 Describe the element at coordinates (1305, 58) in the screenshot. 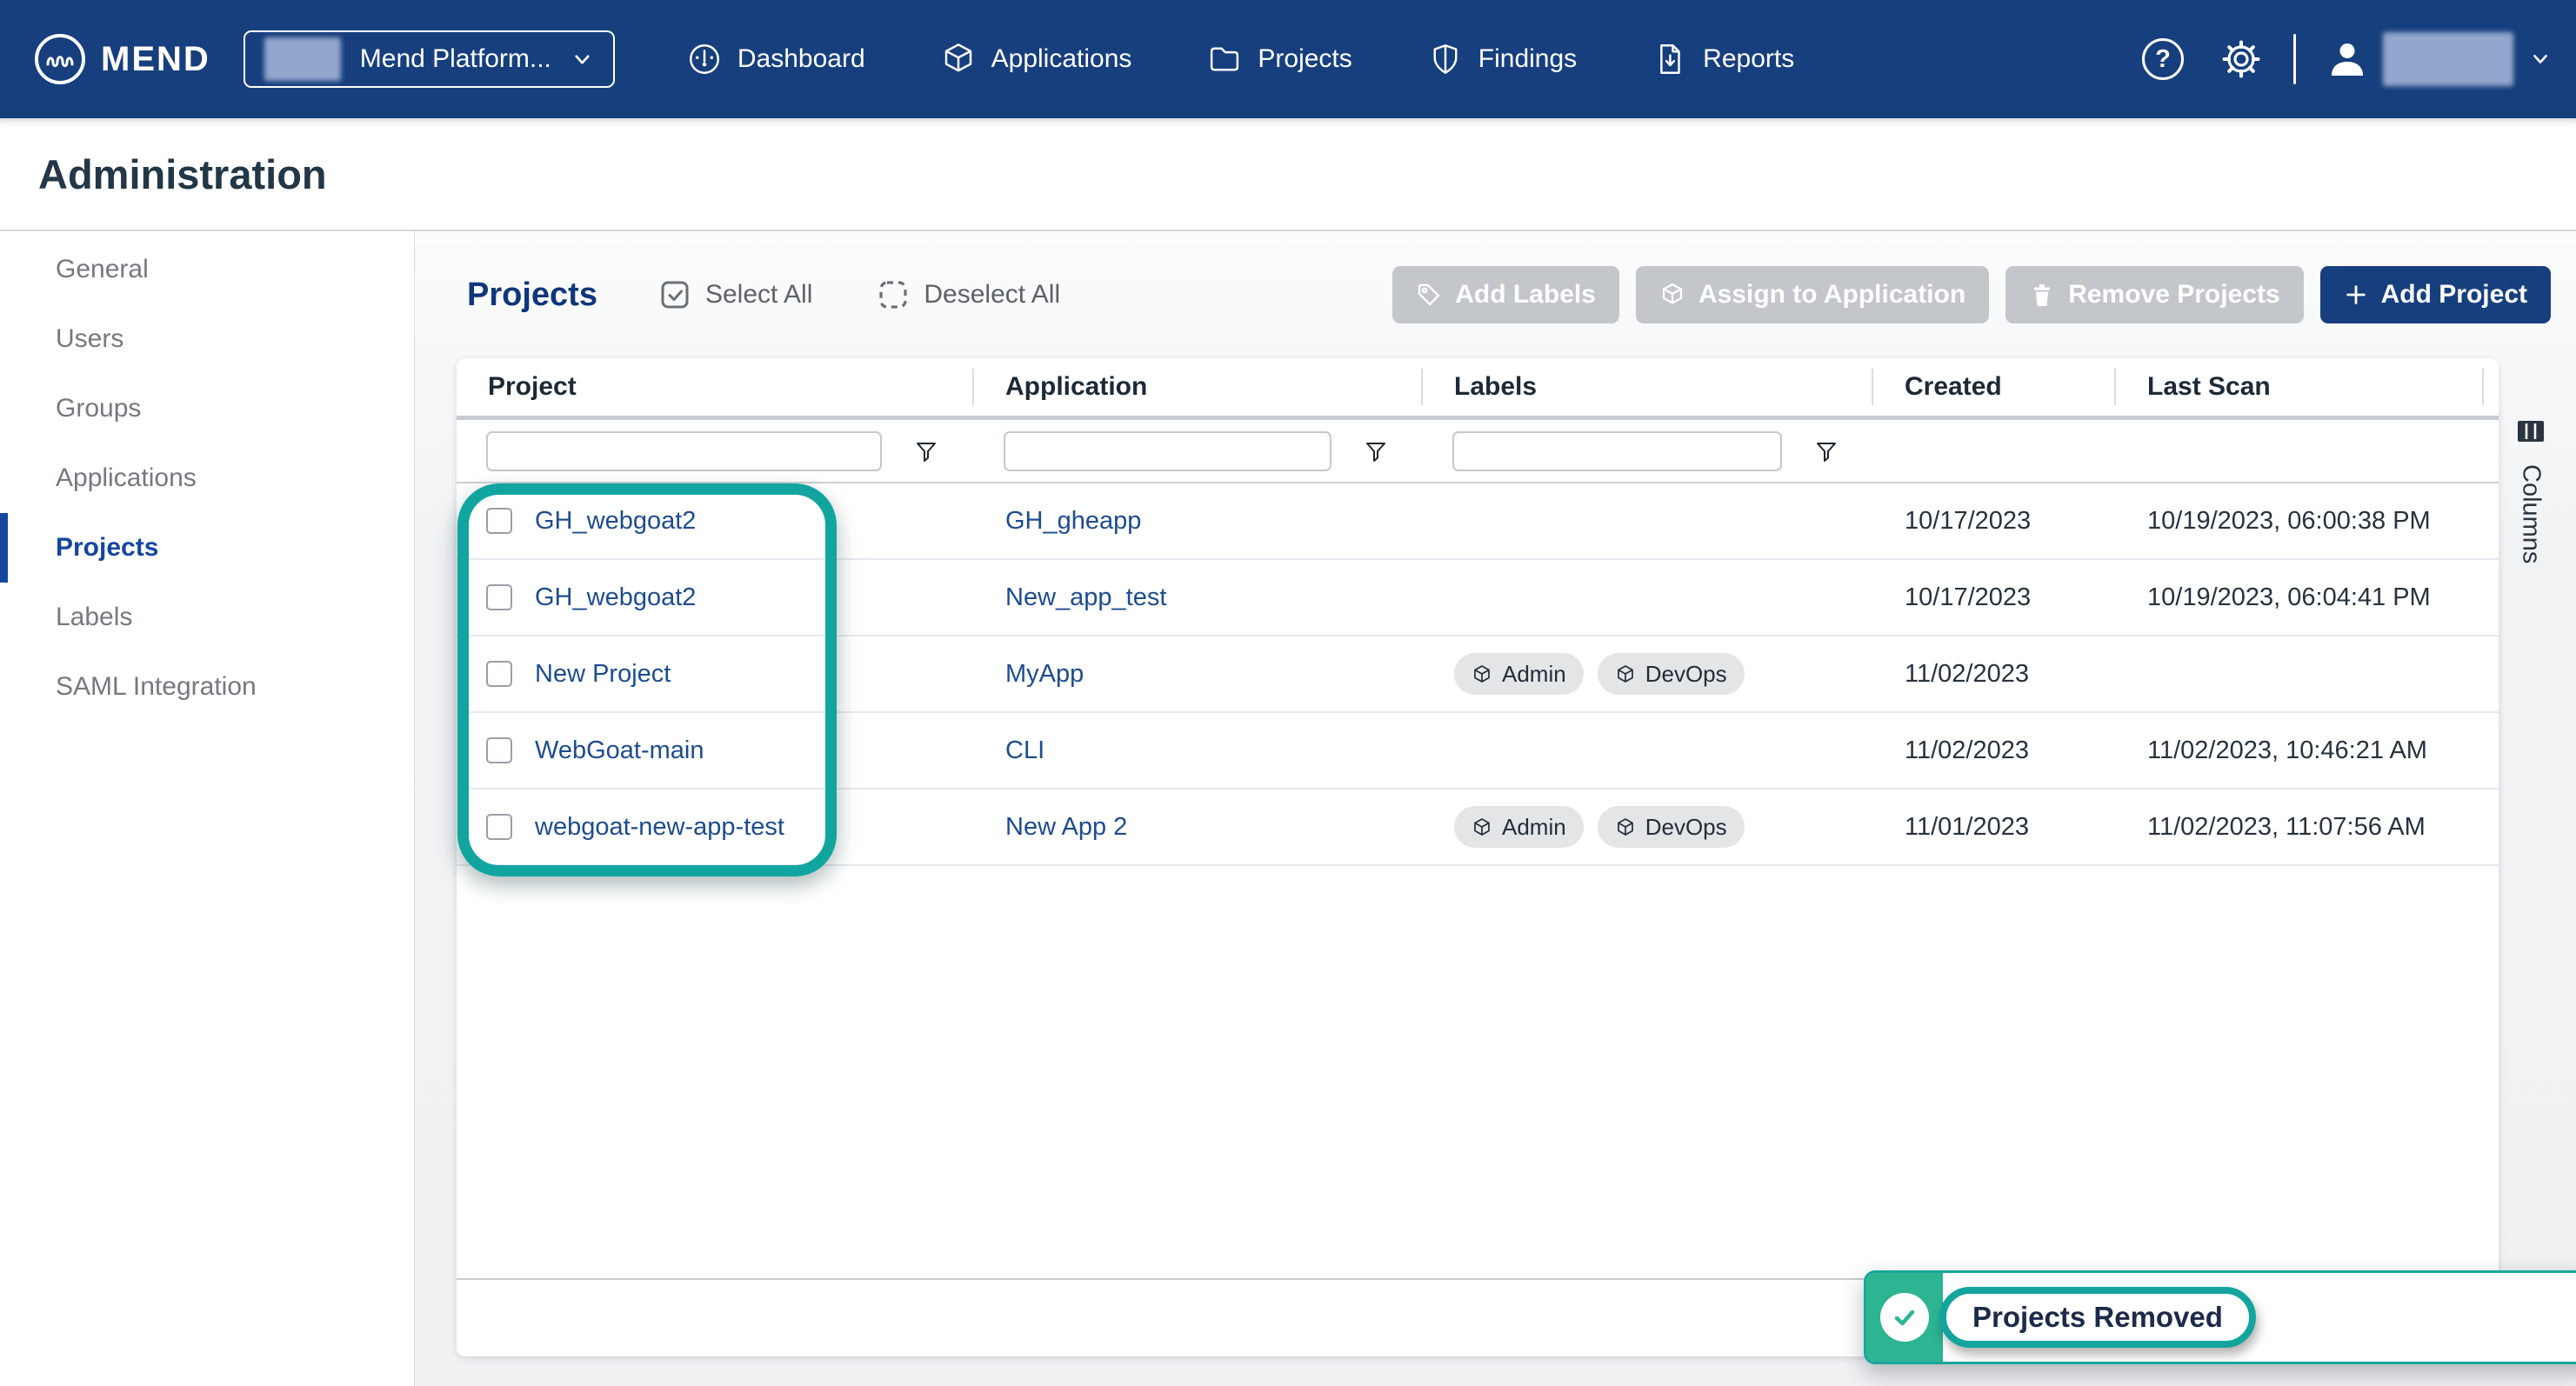

I see `nav-item-label: Projects` at that location.